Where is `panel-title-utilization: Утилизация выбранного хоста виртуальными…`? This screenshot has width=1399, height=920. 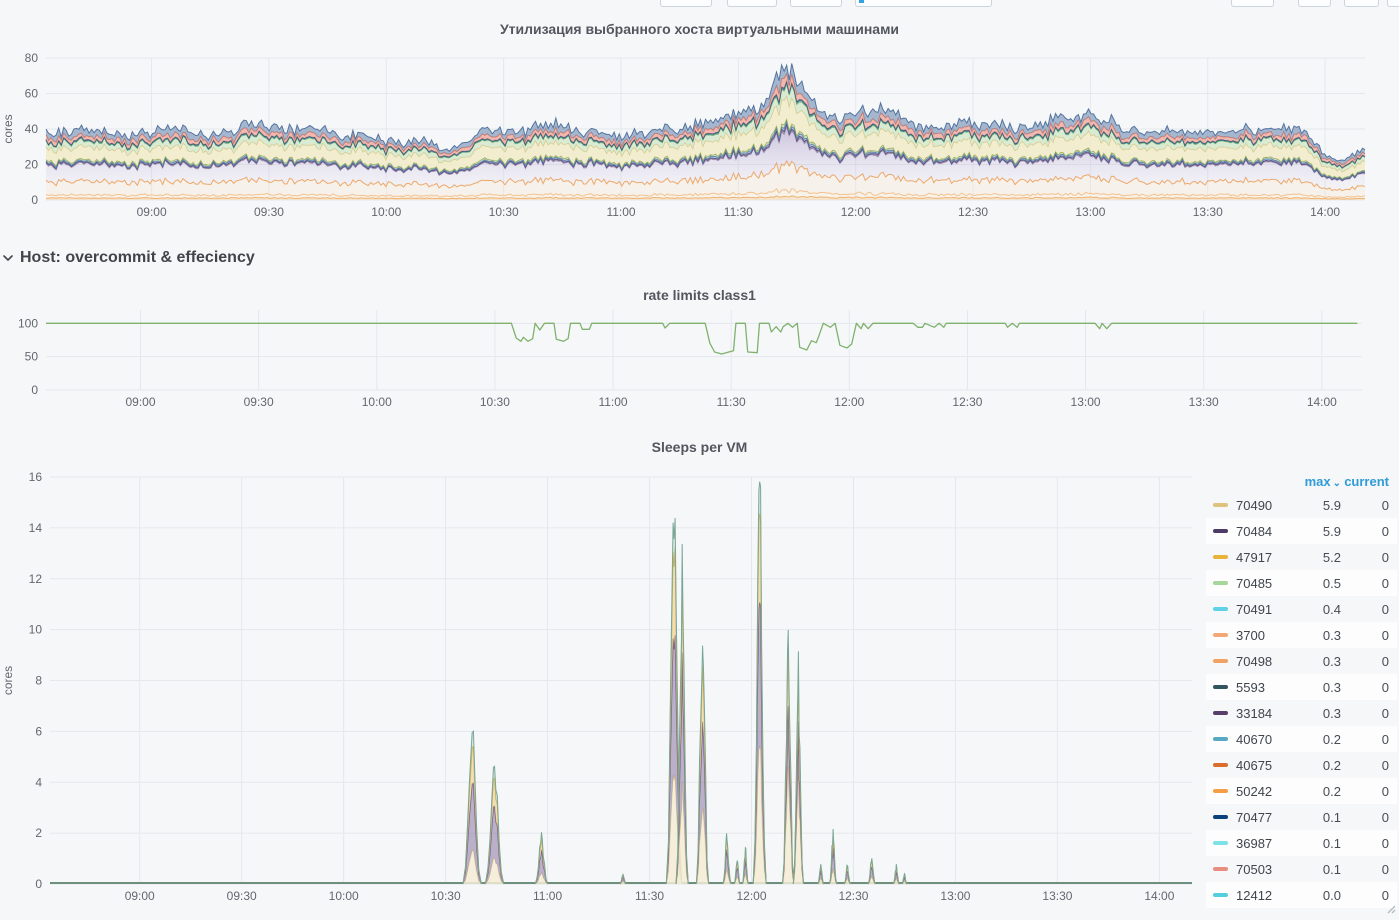
panel-title-utilization: Утилизация выбранного хоста виртуальными… is located at coordinates (699, 29).